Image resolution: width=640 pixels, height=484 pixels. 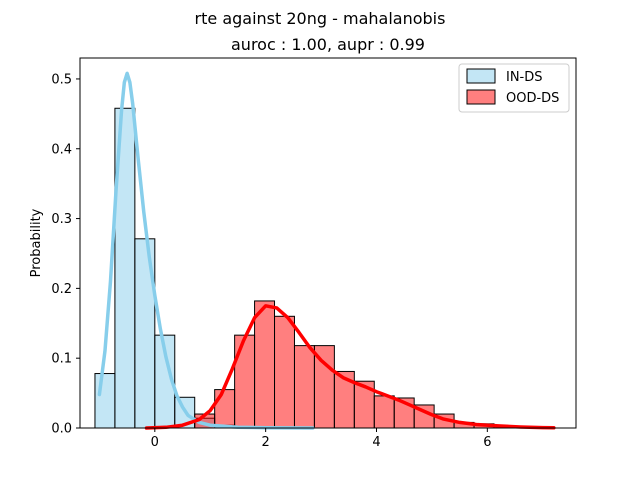 What do you see at coordinates (61, 359) in the screenshot?
I see `y-tick-label: 0.1` at bounding box center [61, 359].